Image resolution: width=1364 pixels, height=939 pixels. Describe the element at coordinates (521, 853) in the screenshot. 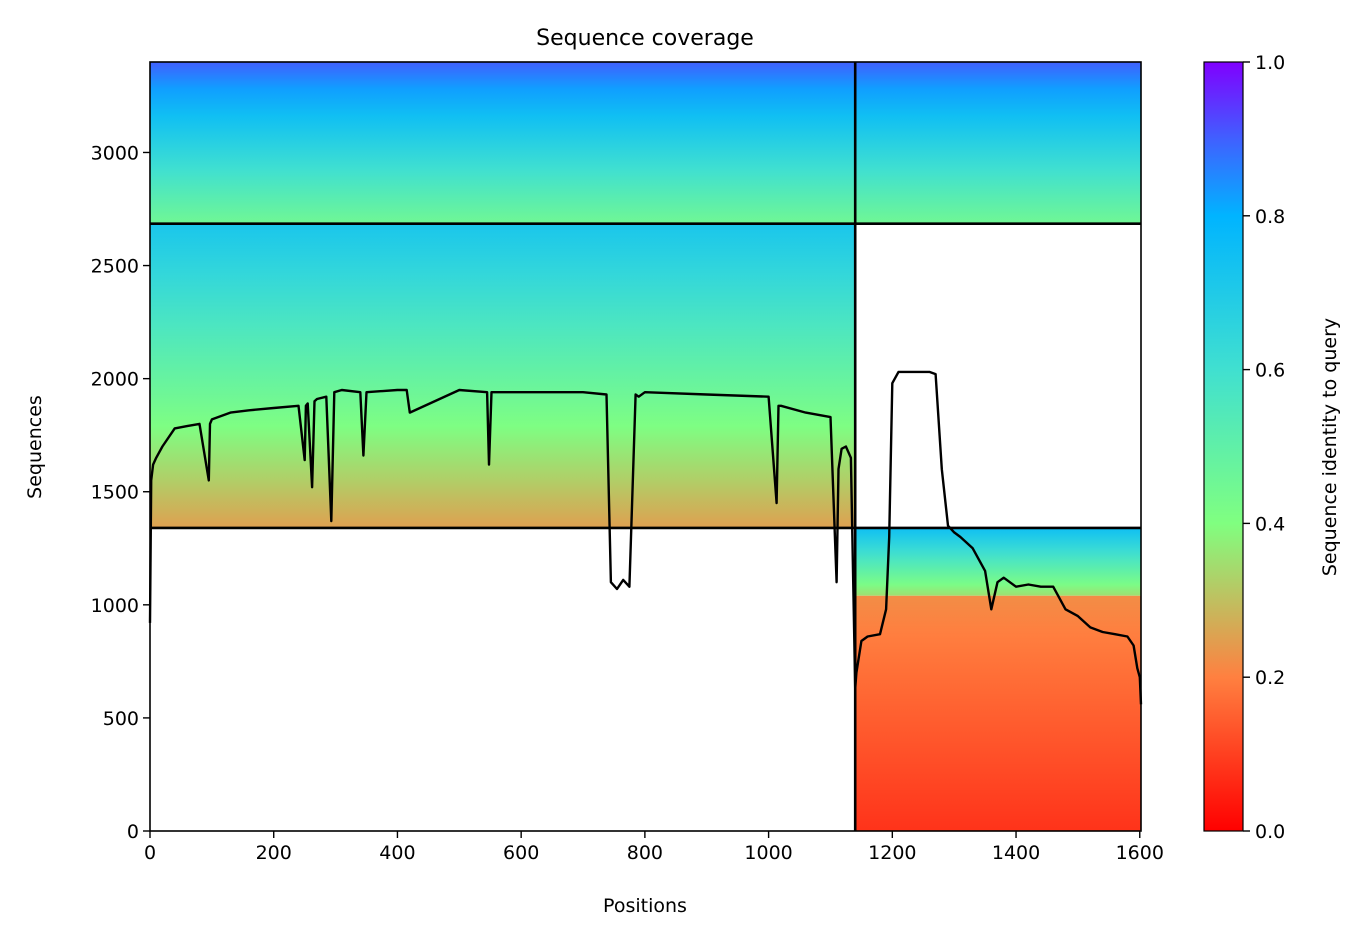

I see `x-tick-label: 600` at that location.